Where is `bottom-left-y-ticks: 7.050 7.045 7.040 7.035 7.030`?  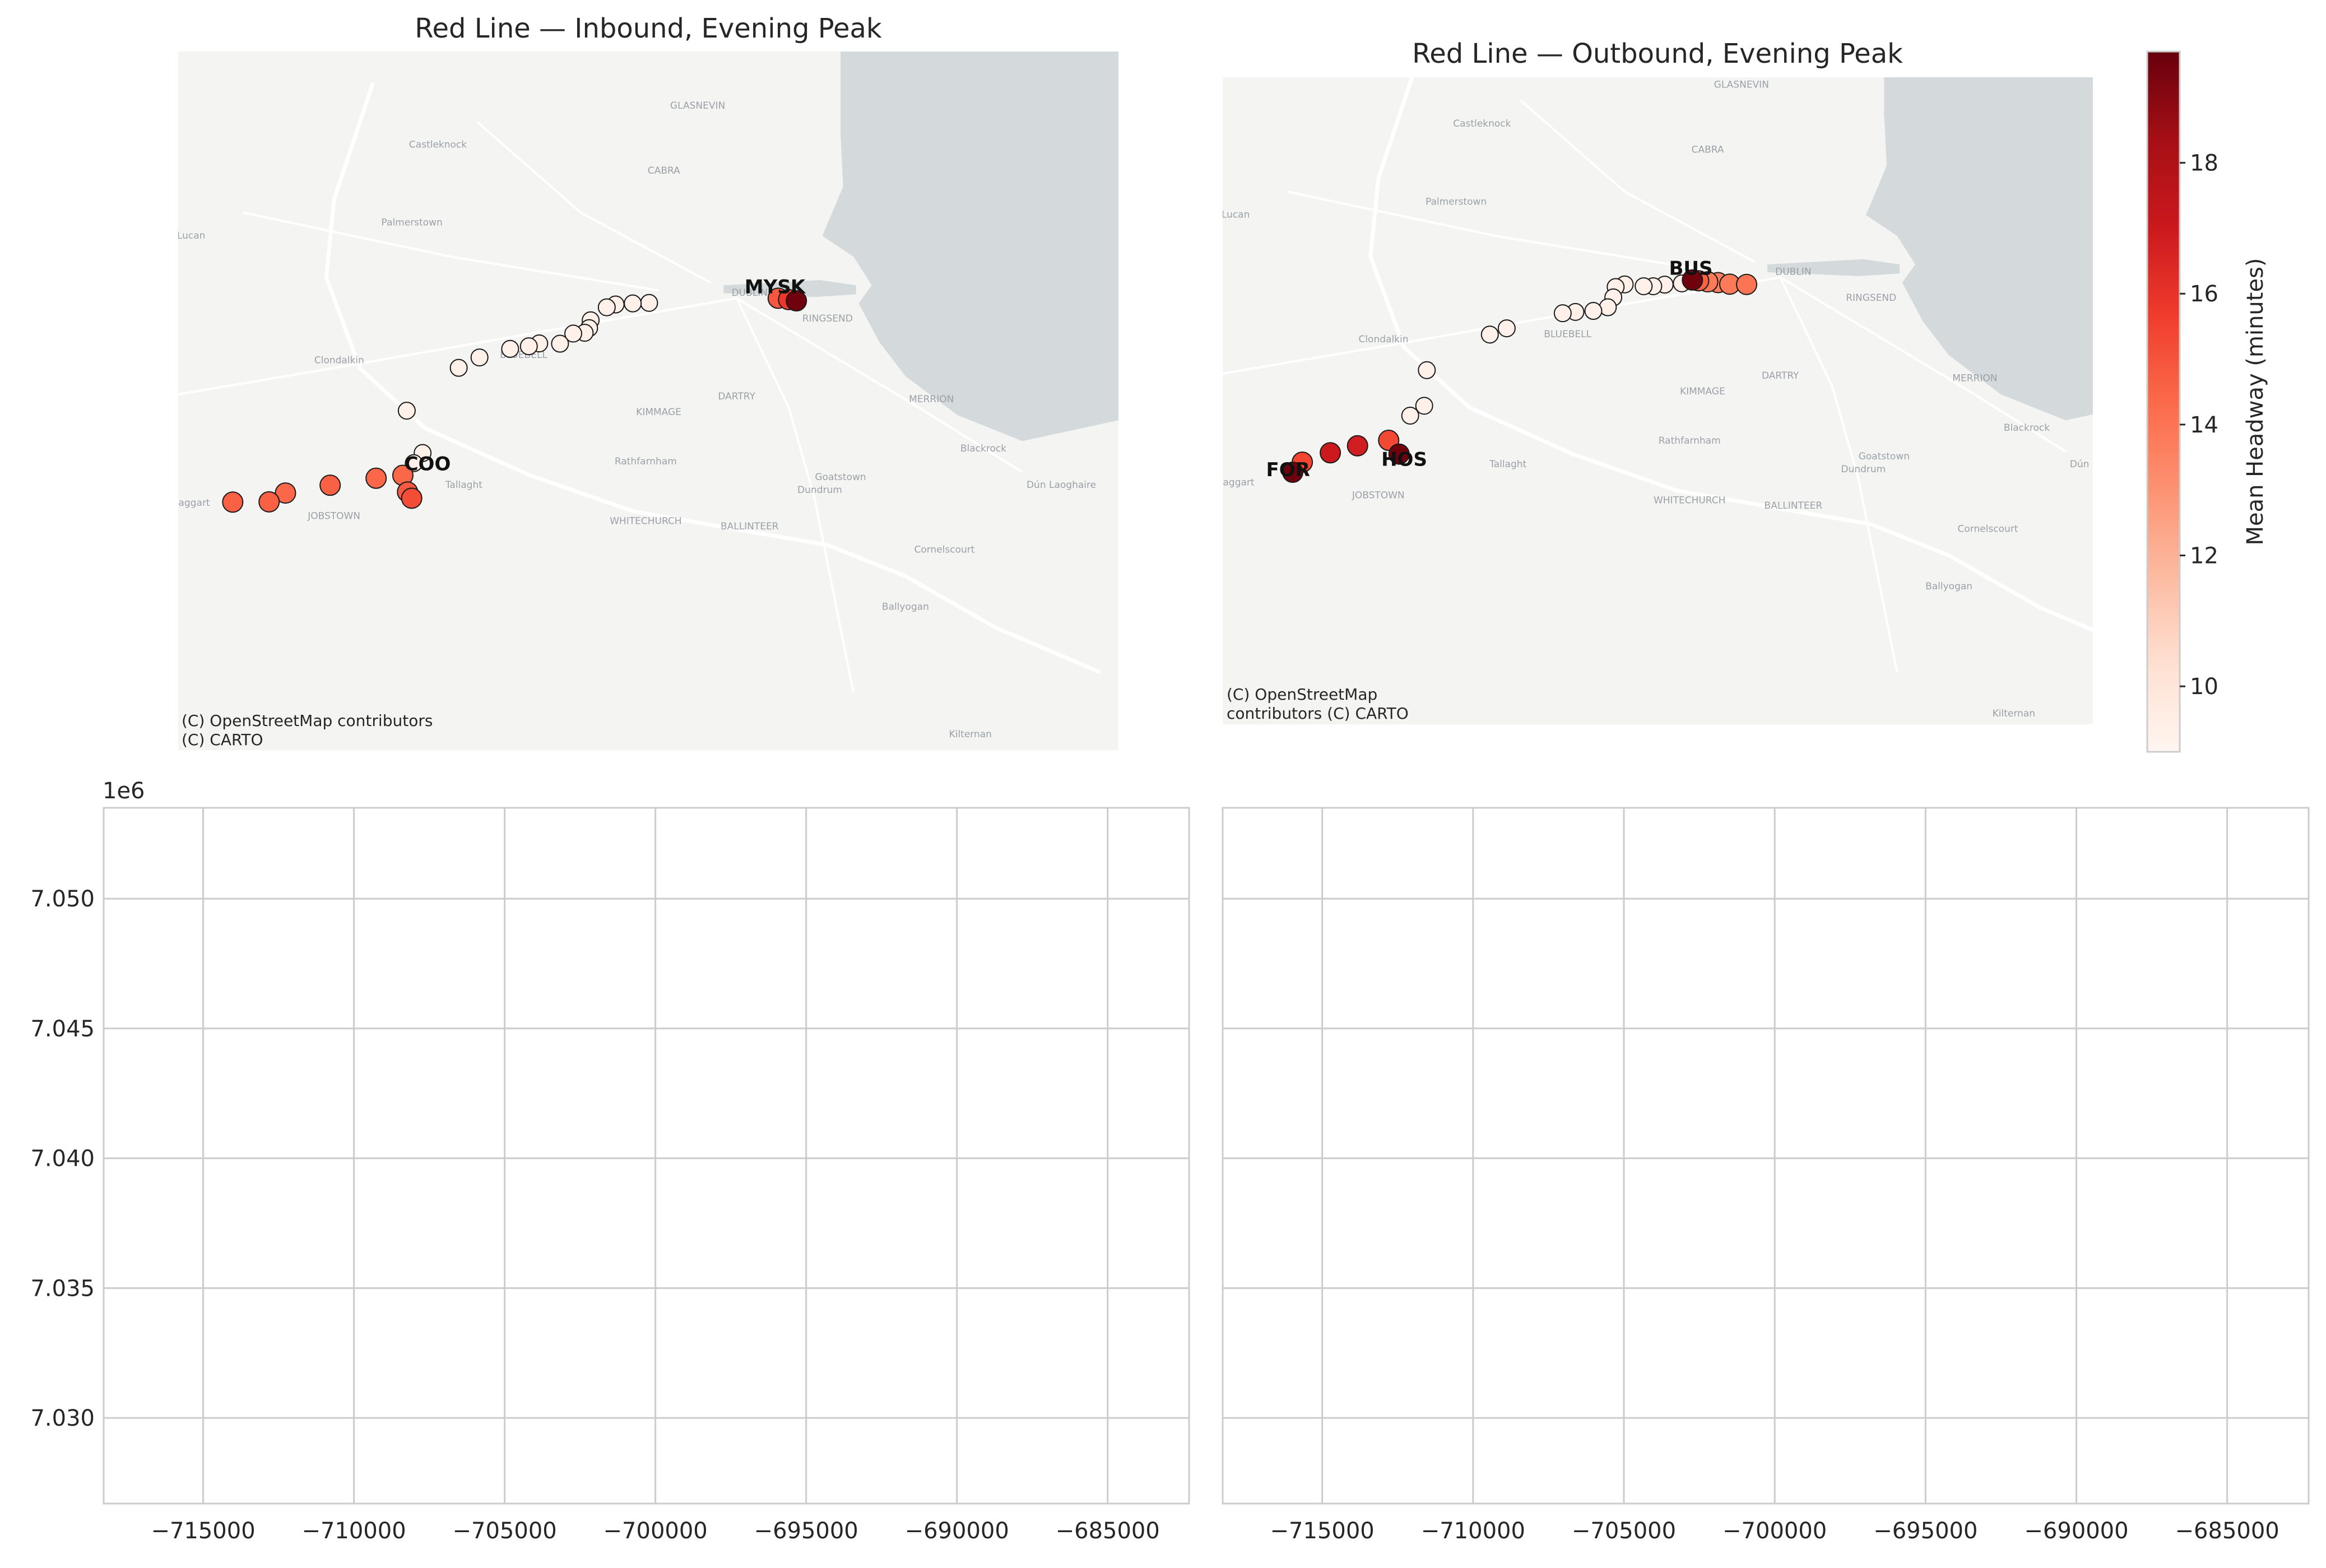 bottom-left-y-ticks: 7.050 7.045 7.040 7.035 7.030 is located at coordinates (63, 1159).